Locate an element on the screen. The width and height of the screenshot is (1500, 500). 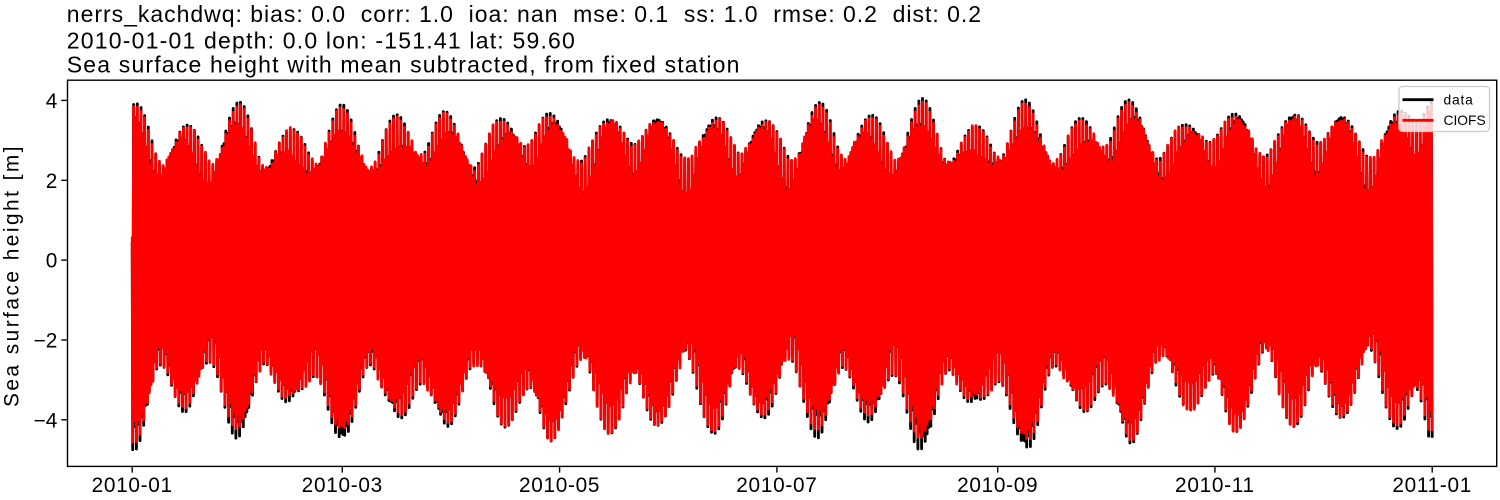
svg-text: 2010-11 is located at coordinates (1215, 485).